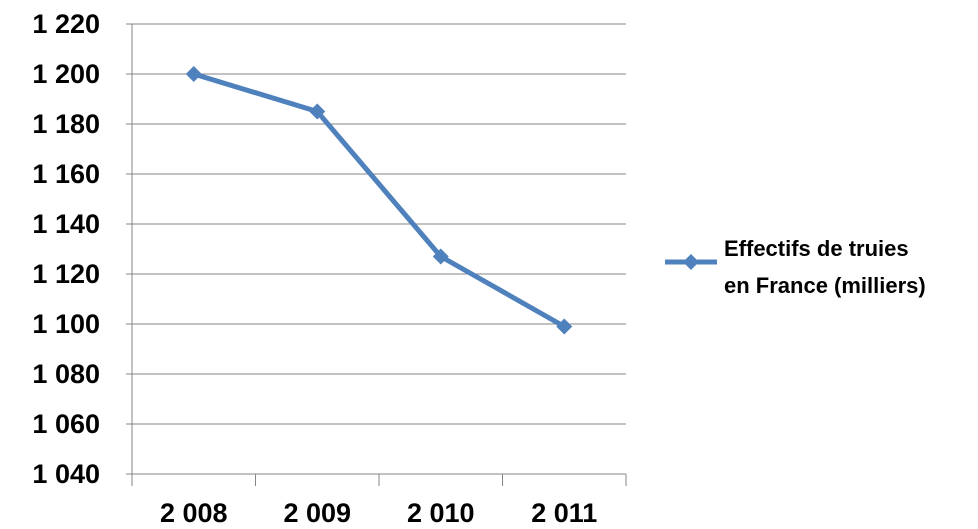 The image size is (978, 529). Describe the element at coordinates (825, 285) in the screenshot. I see `legend-label-line-2: en France (milliers)` at that location.